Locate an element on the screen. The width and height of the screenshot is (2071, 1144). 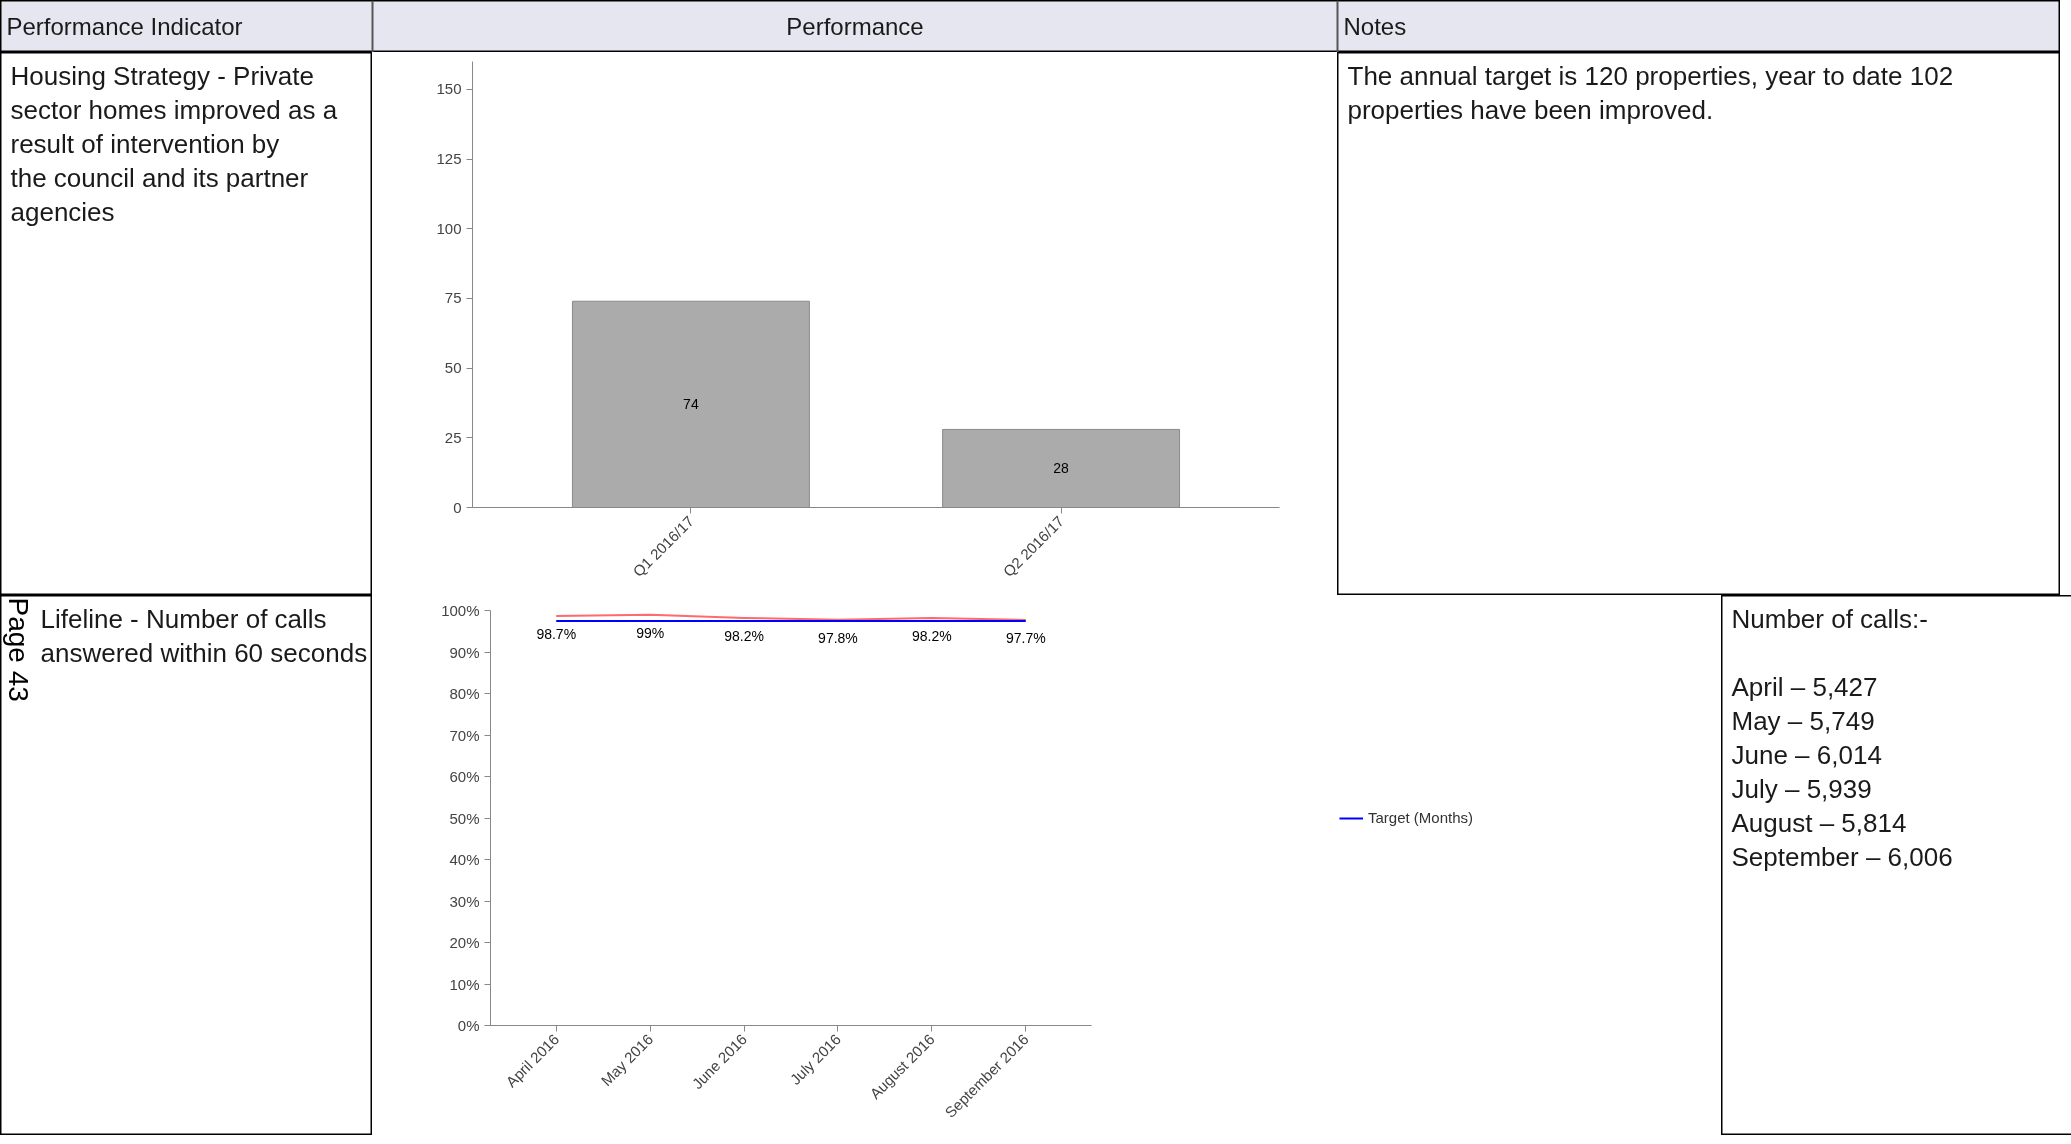
text: Performance Indicator is located at coordinates (124, 26).